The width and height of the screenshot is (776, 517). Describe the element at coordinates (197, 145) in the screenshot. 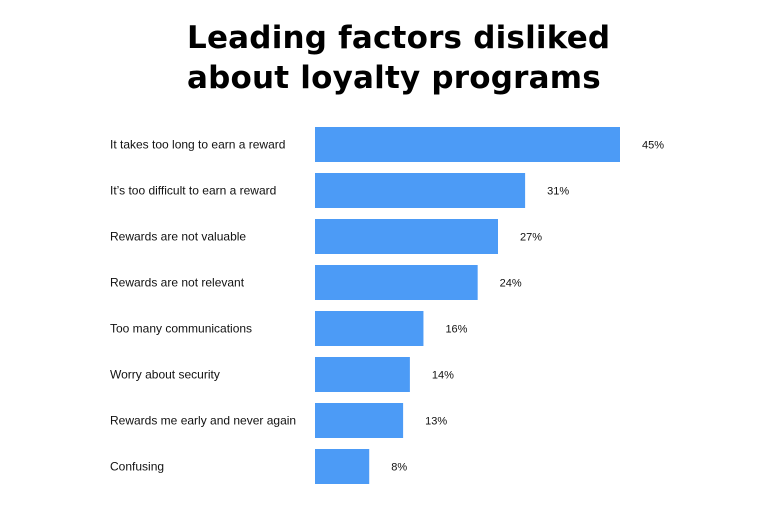

I see `category-label: It takes too long to earn a reward` at that location.